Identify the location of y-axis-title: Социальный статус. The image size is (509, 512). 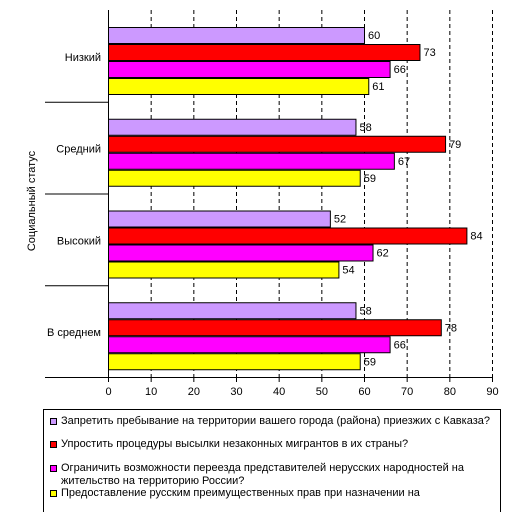
(32, 200).